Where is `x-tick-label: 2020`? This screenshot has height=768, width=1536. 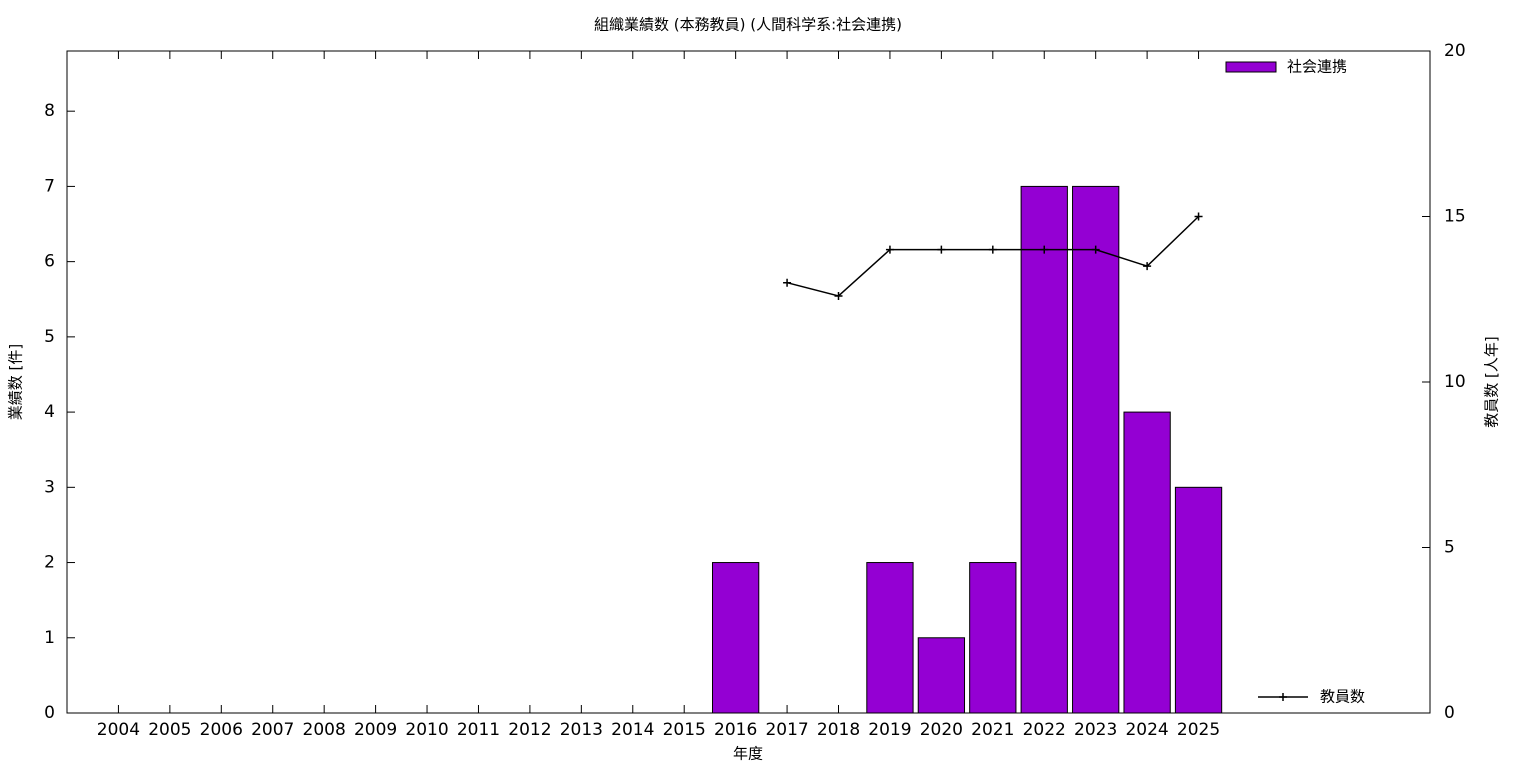
x-tick-label: 2020 is located at coordinates (941, 730).